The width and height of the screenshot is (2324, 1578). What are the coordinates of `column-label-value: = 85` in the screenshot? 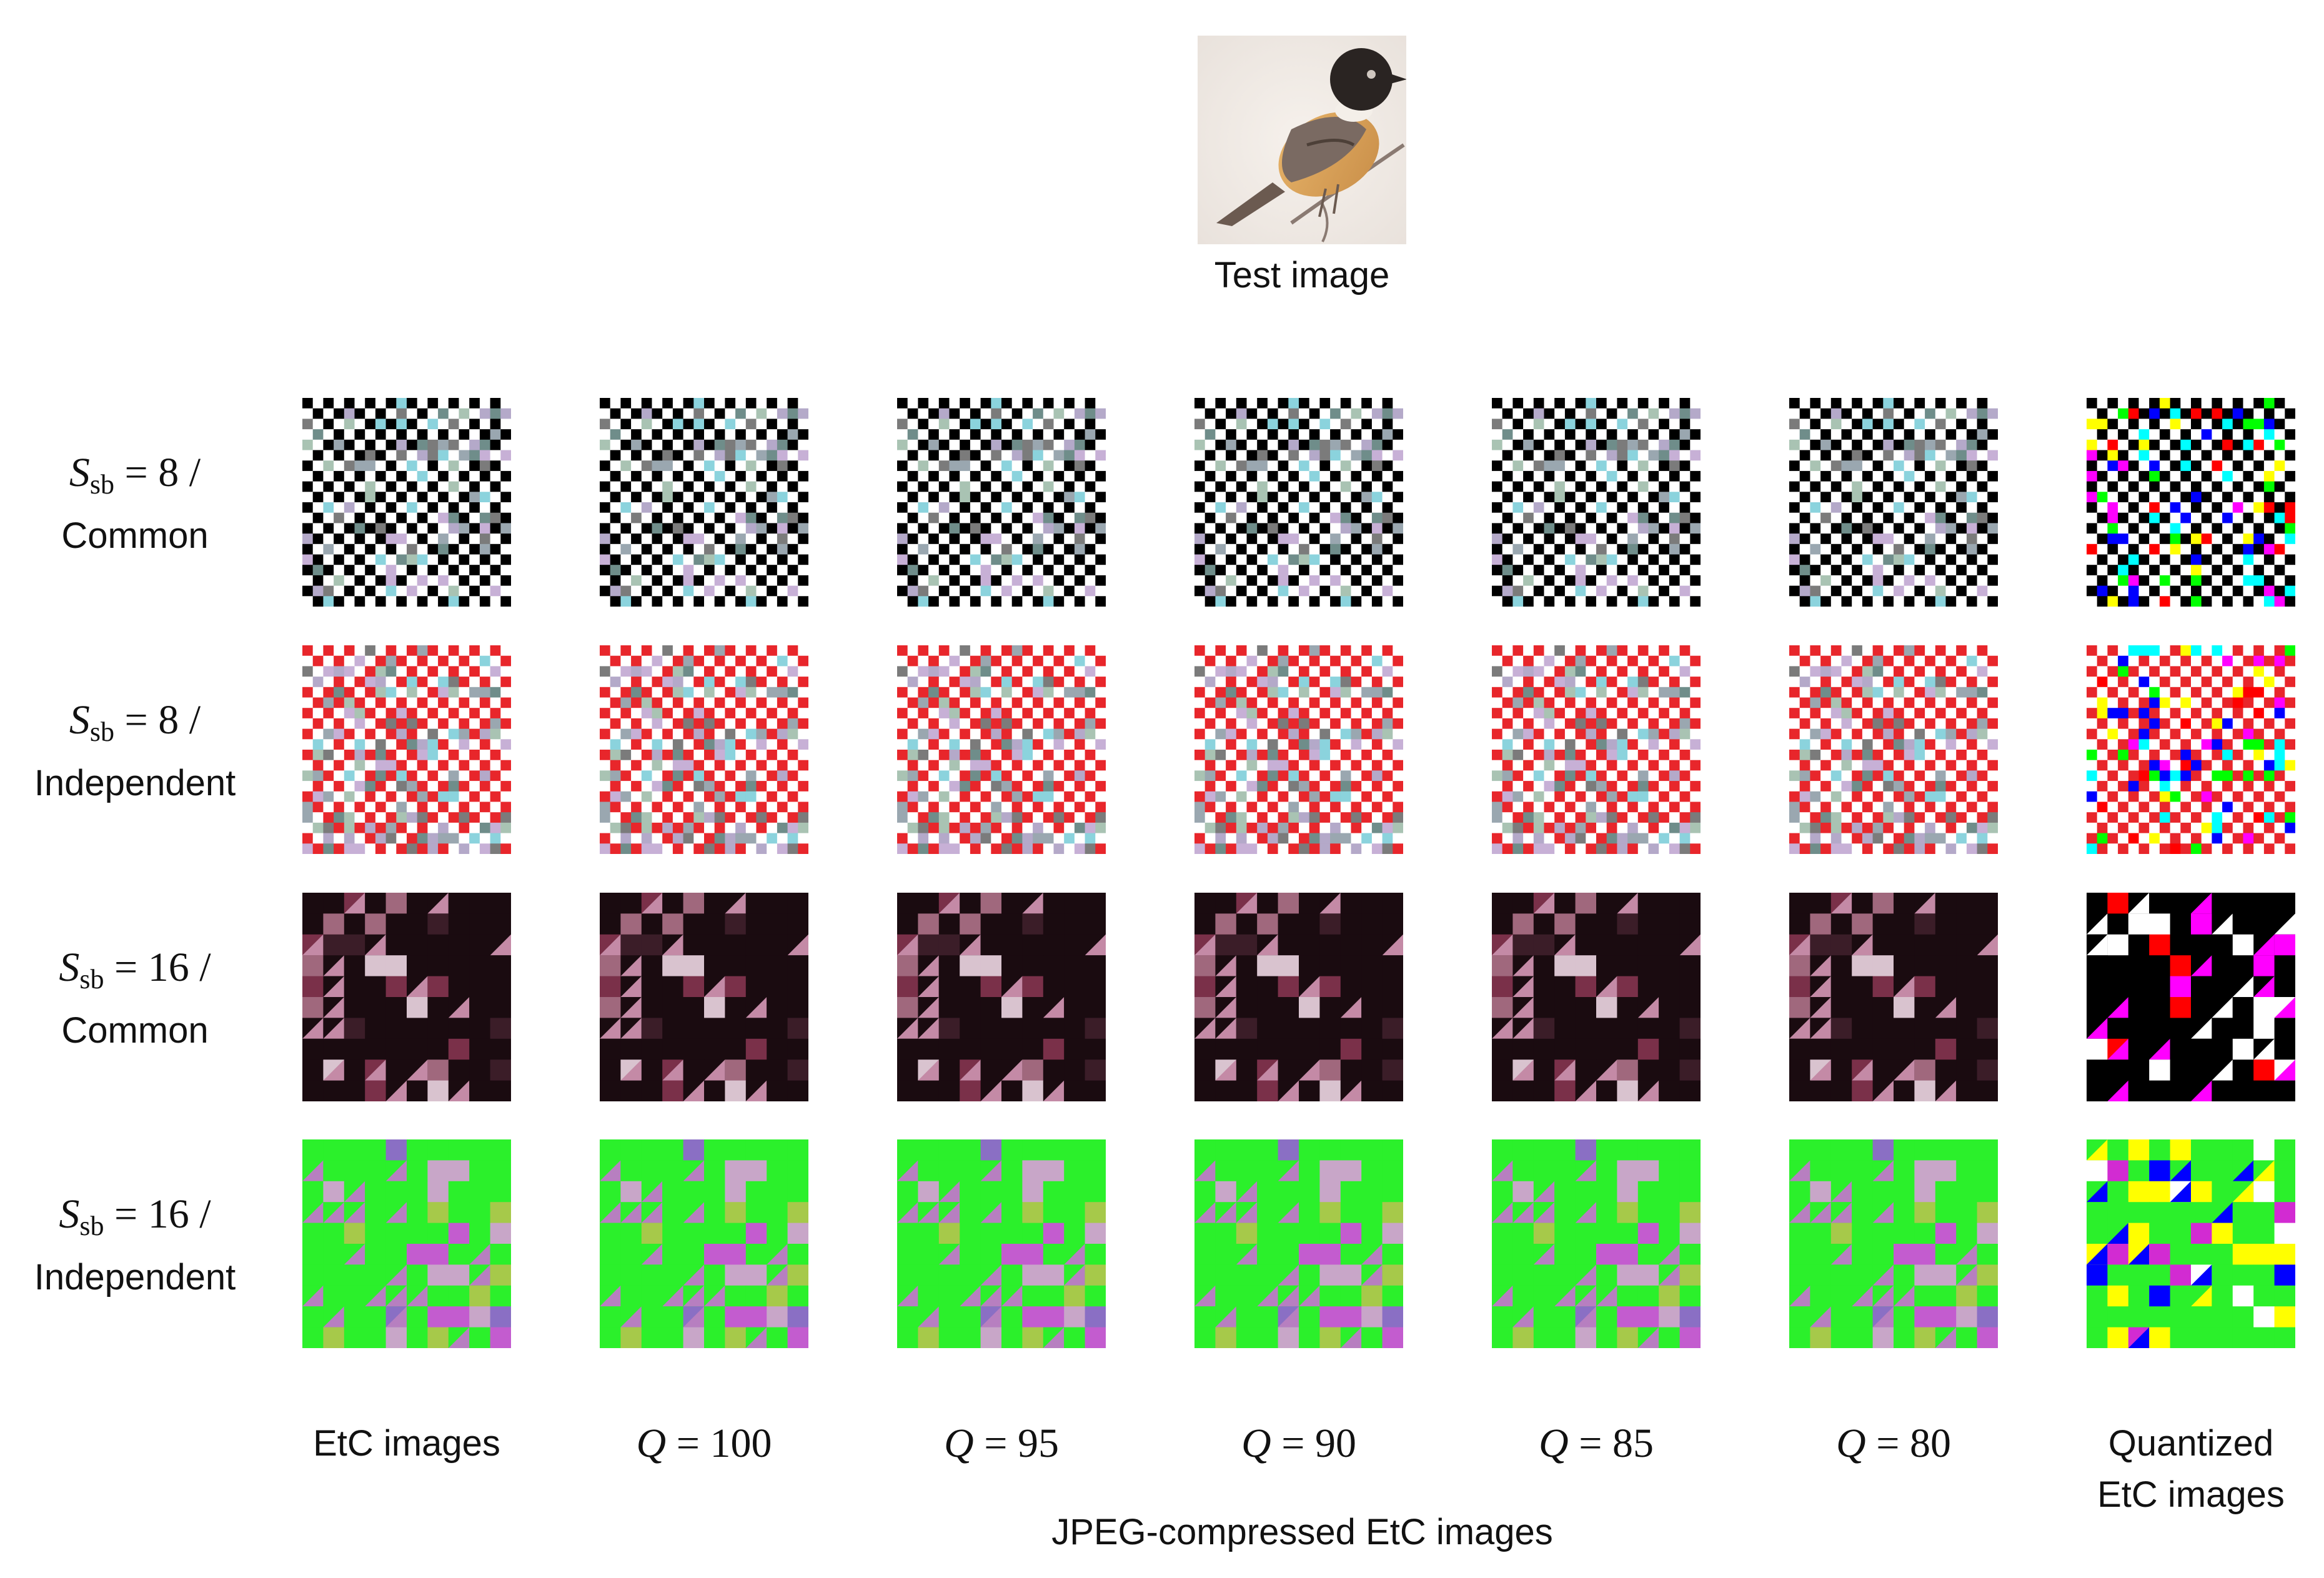 It's located at (1611, 1443).